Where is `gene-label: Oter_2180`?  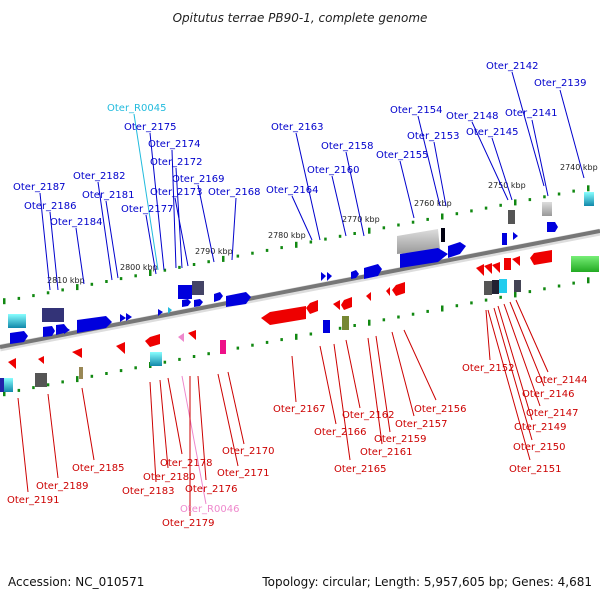 gene-label: Oter_2180 is located at coordinates (169, 477).